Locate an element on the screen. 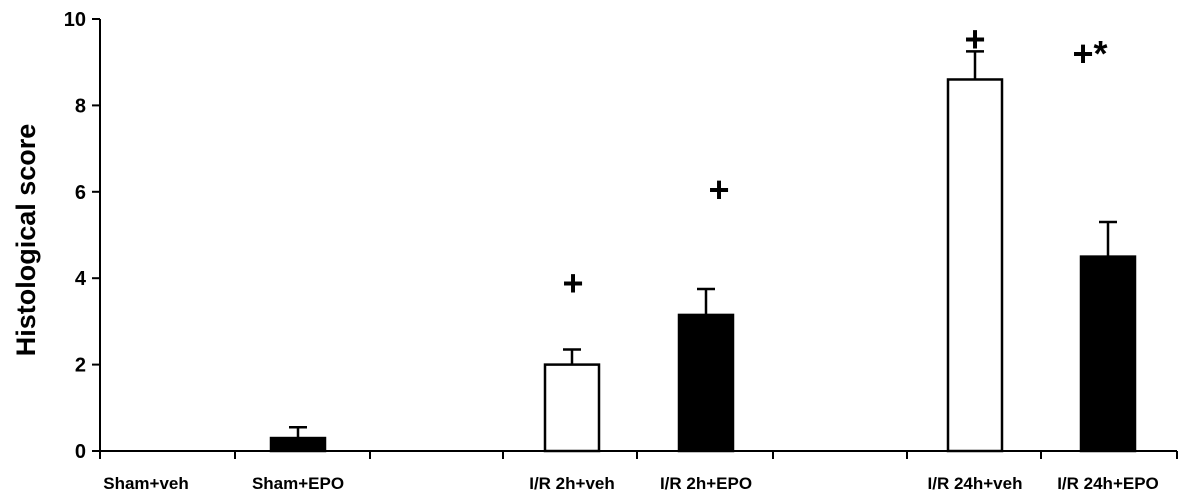 This screenshot has width=1179, height=499. significance-marker: +* is located at coordinates (1089, 53).